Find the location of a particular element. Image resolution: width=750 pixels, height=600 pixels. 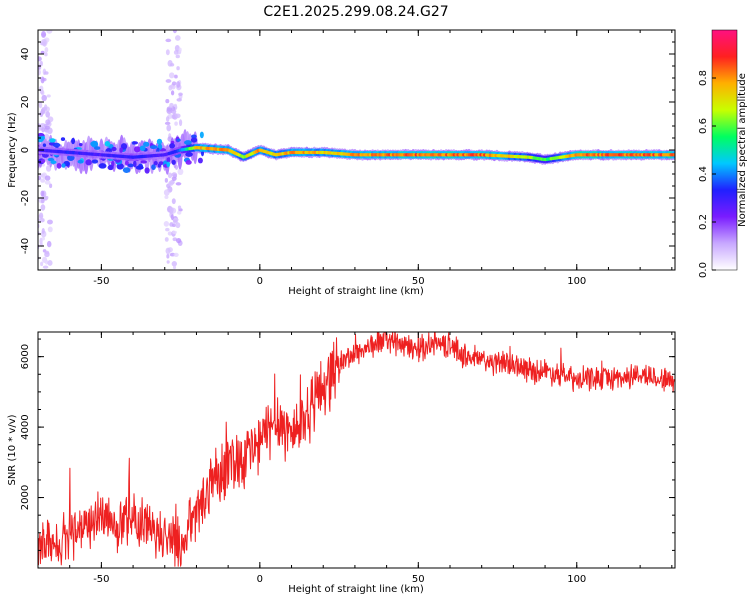

colorbar-axes: 0.0 0.2 0.4 0.6 0.8 is located at coordinates (707, 174).